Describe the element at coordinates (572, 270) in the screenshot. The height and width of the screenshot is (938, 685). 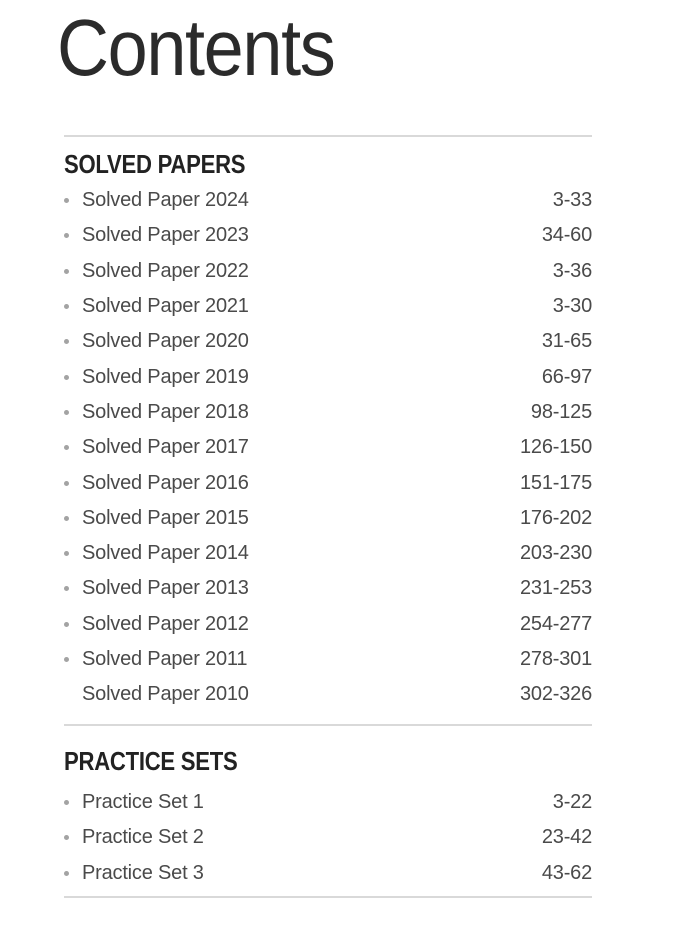
I see `toc-entry-pages: 3-36` at that location.